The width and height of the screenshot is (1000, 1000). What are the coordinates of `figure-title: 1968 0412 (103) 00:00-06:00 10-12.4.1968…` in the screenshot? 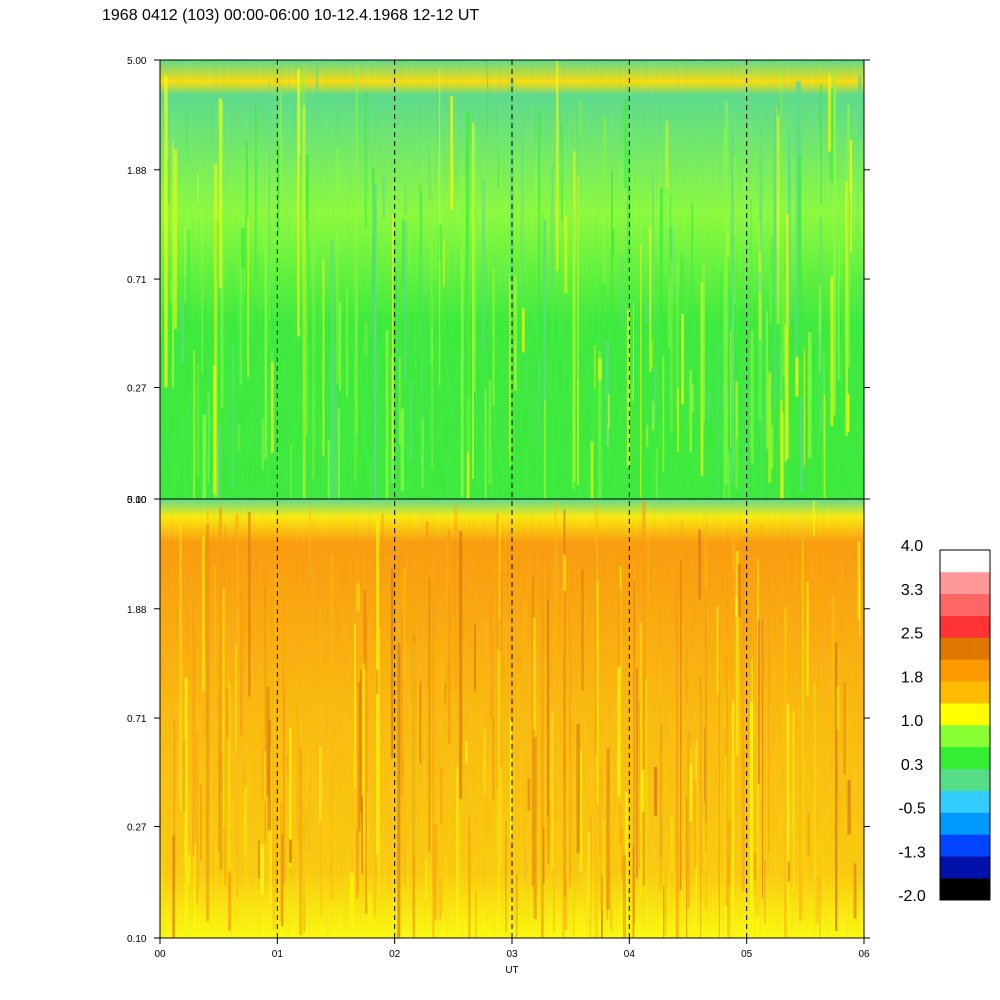 It's located at (290, 15).